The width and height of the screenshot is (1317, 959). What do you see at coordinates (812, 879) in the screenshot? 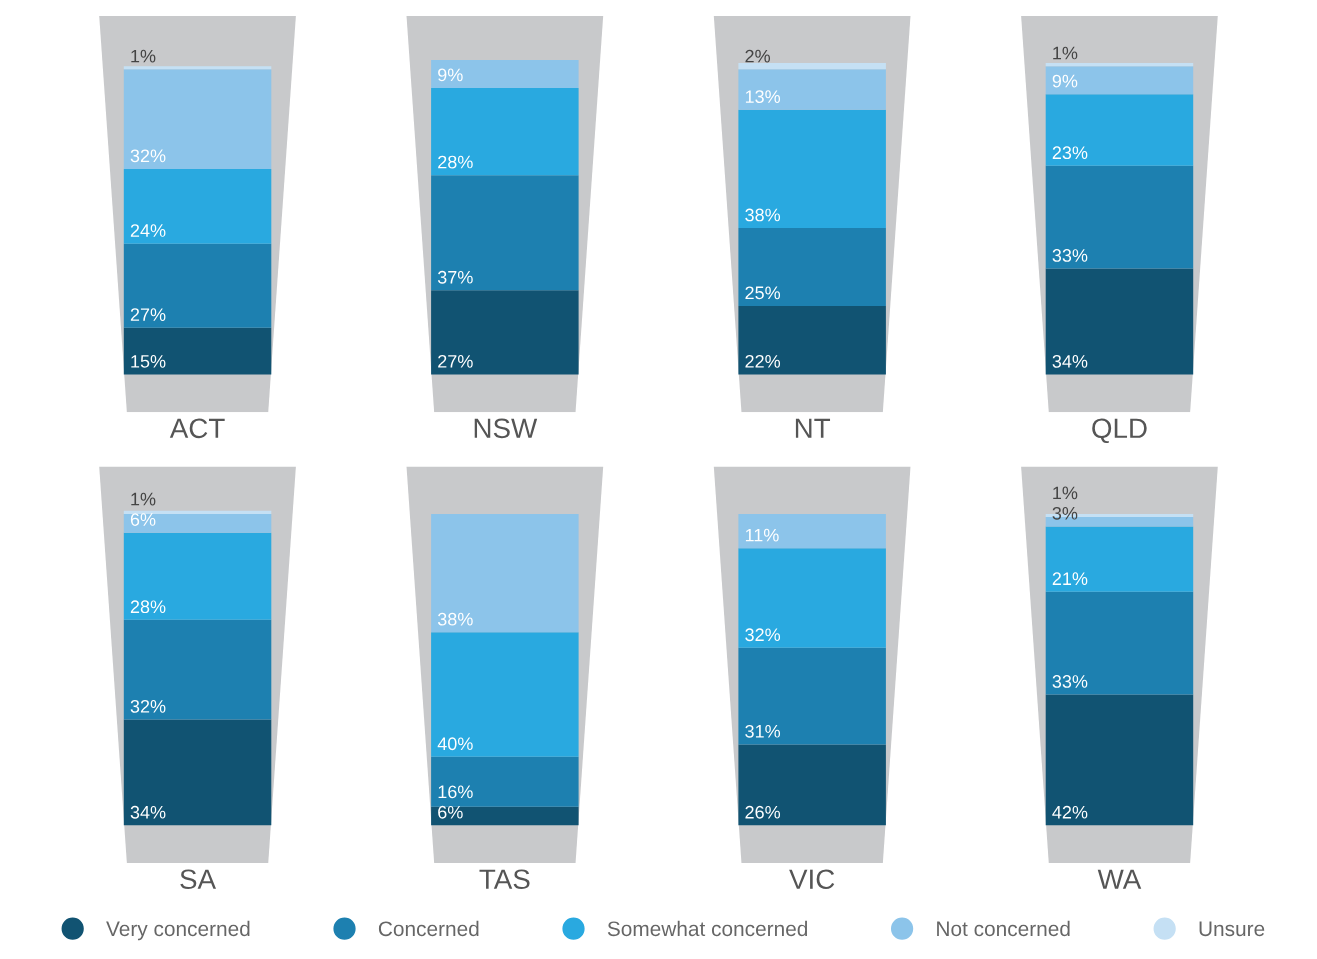
I see `x-tick-label: VIC` at bounding box center [812, 879].